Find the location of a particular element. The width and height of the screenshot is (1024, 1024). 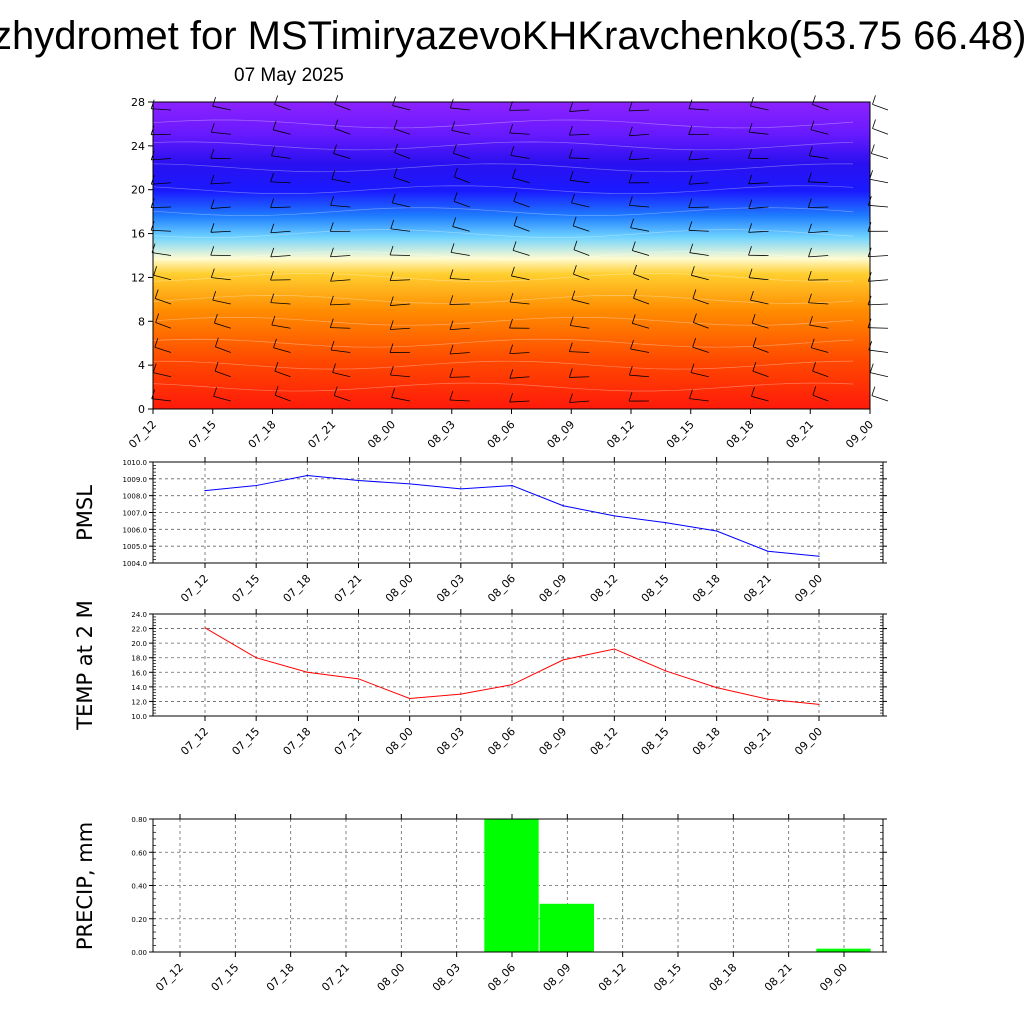

x-tick-label: 09_00 is located at coordinates (808, 588).